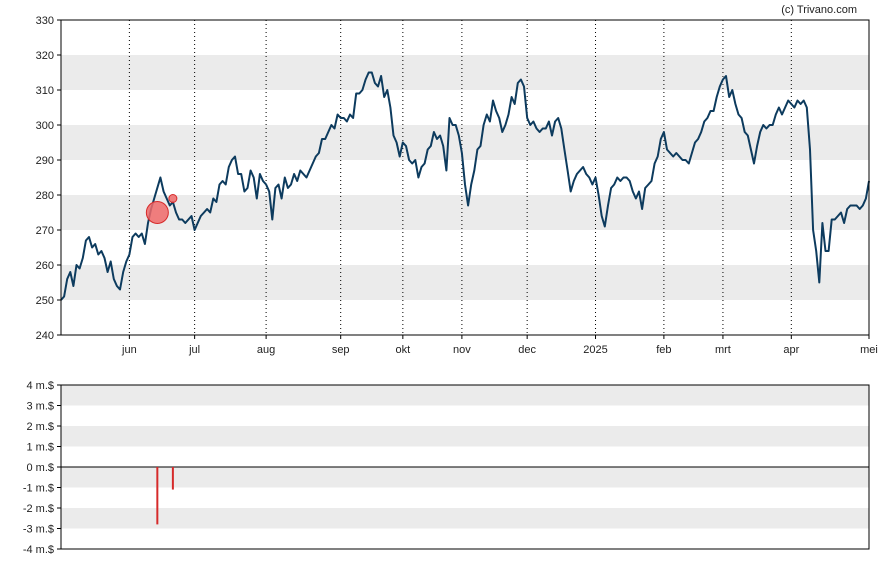 The width and height of the screenshot is (888, 565). What do you see at coordinates (45, 231) in the screenshot?
I see `price-y-tick-label: 270` at bounding box center [45, 231].